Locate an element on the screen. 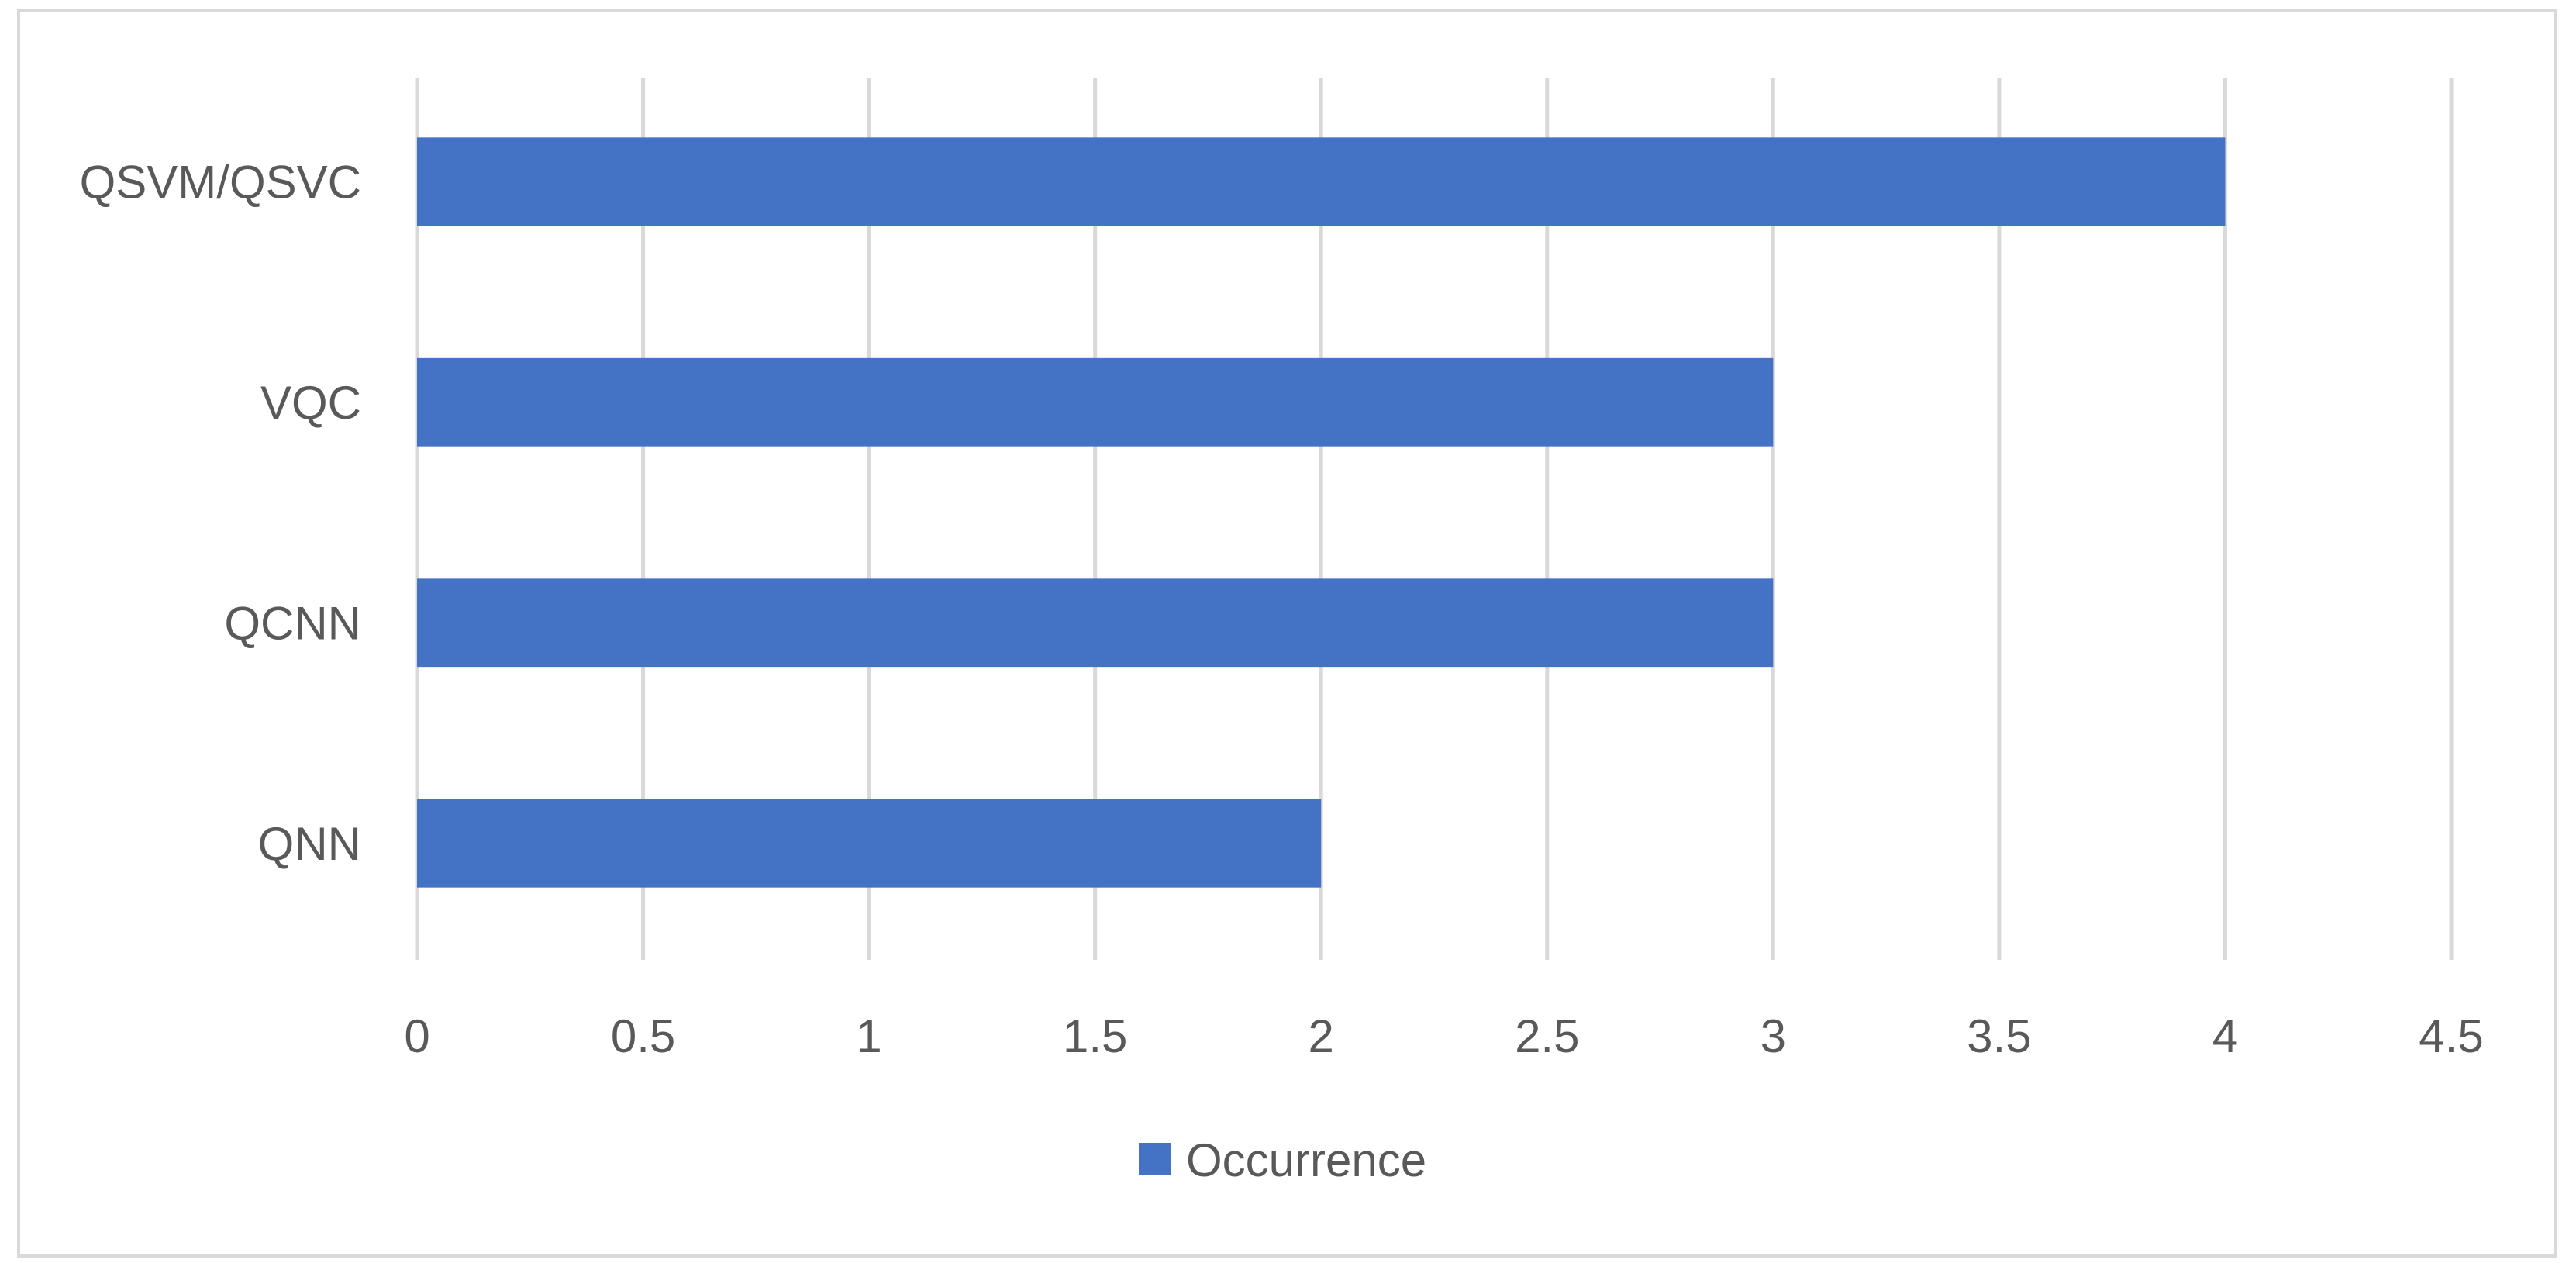 The width and height of the screenshot is (2576, 1270). x-tick-label: 4.5 is located at coordinates (2451, 1036).